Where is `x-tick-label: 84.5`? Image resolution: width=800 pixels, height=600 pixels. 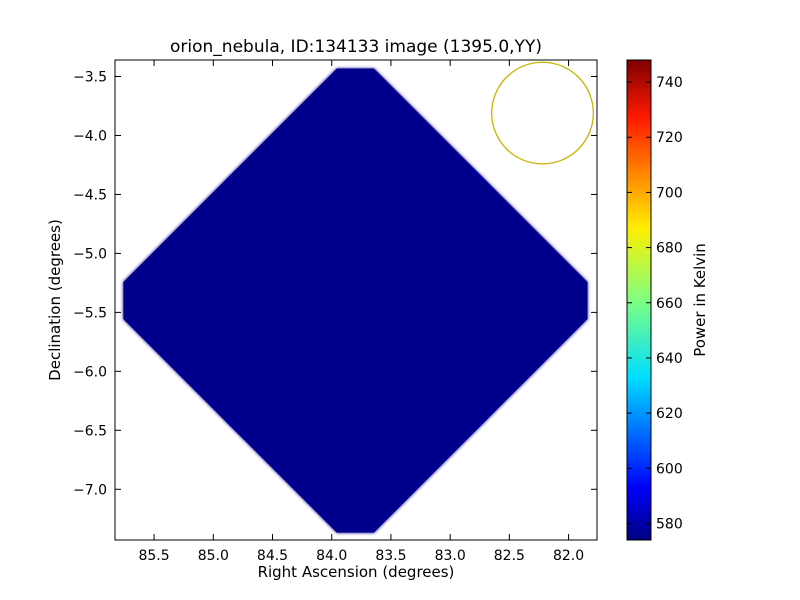 x-tick-label: 84.5 is located at coordinates (272, 556).